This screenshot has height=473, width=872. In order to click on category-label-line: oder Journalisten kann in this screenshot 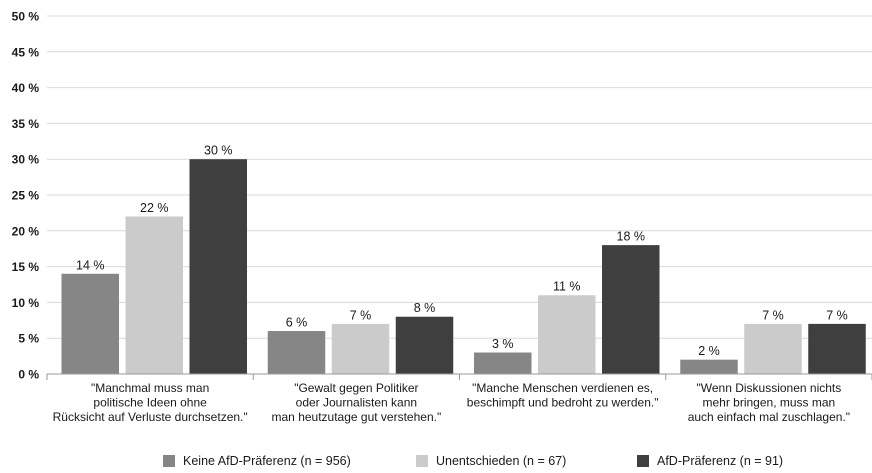, I will do `click(356, 403)`.